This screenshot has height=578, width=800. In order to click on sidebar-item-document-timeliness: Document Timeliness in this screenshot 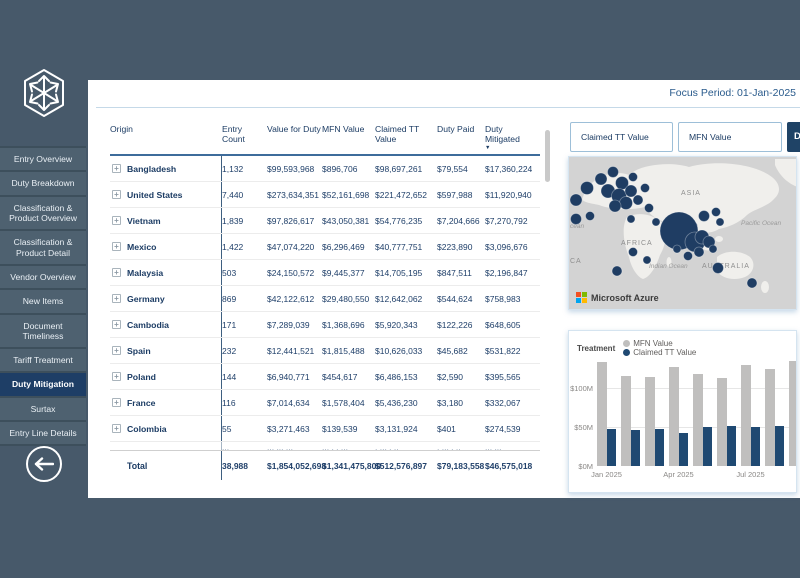, I will do `click(43, 330)`.